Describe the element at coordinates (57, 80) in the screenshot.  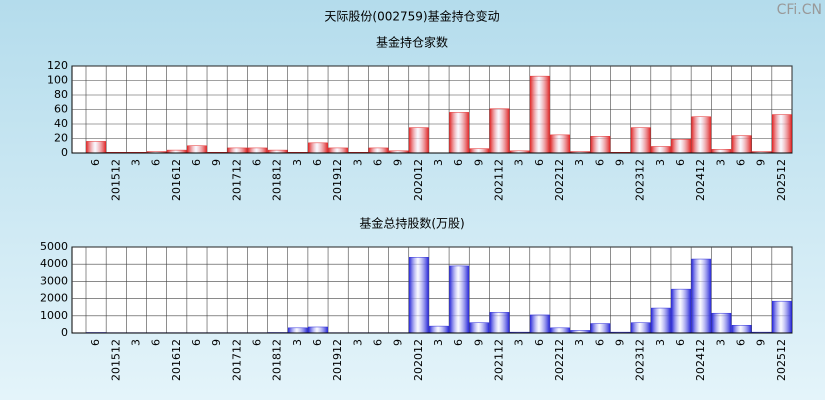
I see `y-tick-label: 100` at that location.